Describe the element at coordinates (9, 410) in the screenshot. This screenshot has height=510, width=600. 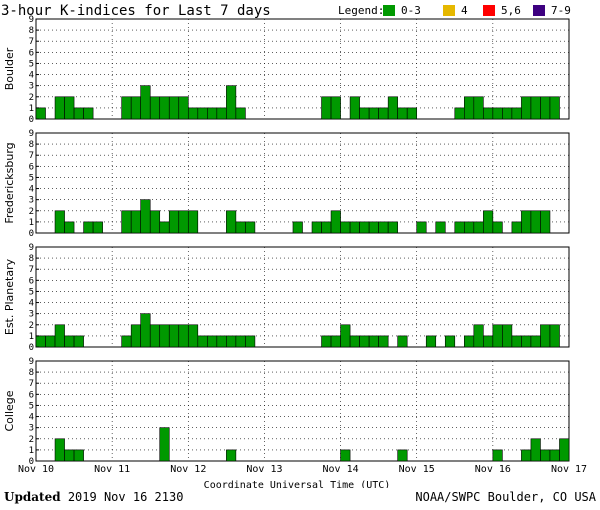
I see `panel-label: College` at that location.